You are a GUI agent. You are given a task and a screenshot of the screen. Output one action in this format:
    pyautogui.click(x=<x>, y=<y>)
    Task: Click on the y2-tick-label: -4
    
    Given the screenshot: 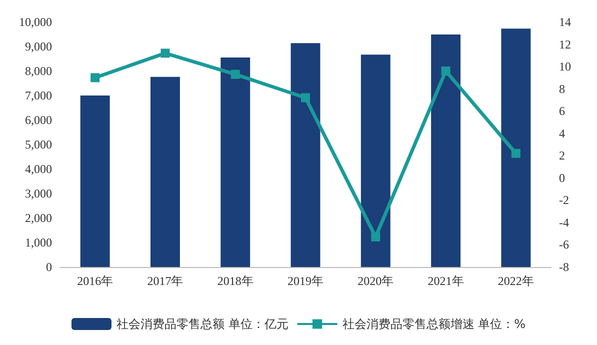 What is the action you would take?
    pyautogui.click(x=564, y=222)
    